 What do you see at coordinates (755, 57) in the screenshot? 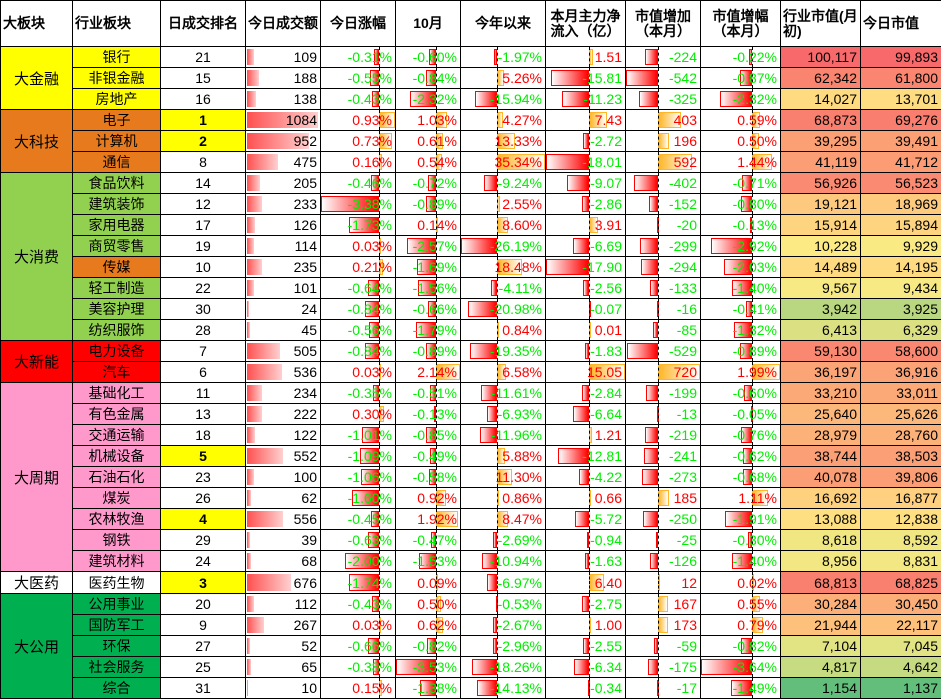
I see `-value: -0.22%` at bounding box center [755, 57].